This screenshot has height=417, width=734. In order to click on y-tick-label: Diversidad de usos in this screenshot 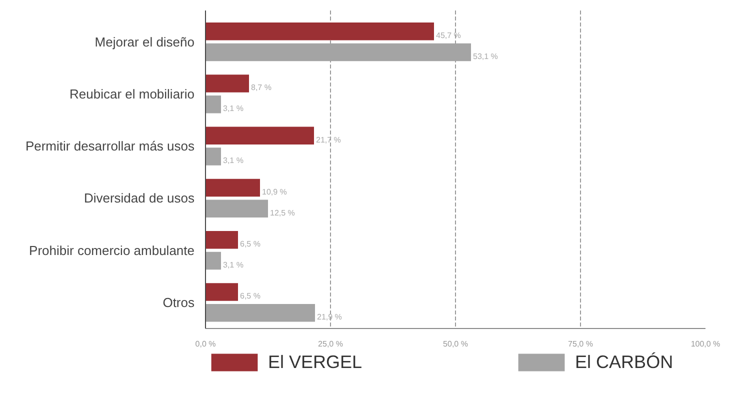, I will do `click(139, 198)`.